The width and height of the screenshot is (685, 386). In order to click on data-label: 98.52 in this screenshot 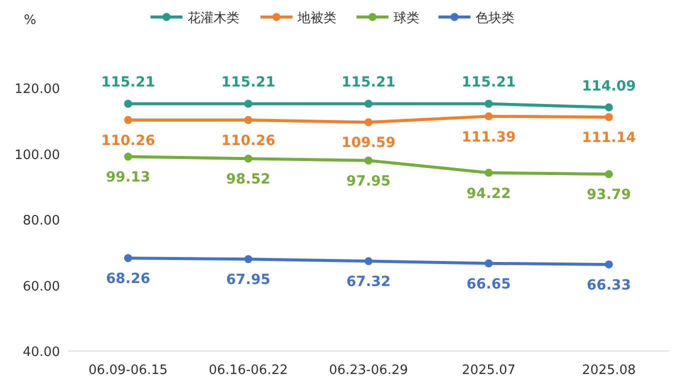, I will do `click(248, 180)`.